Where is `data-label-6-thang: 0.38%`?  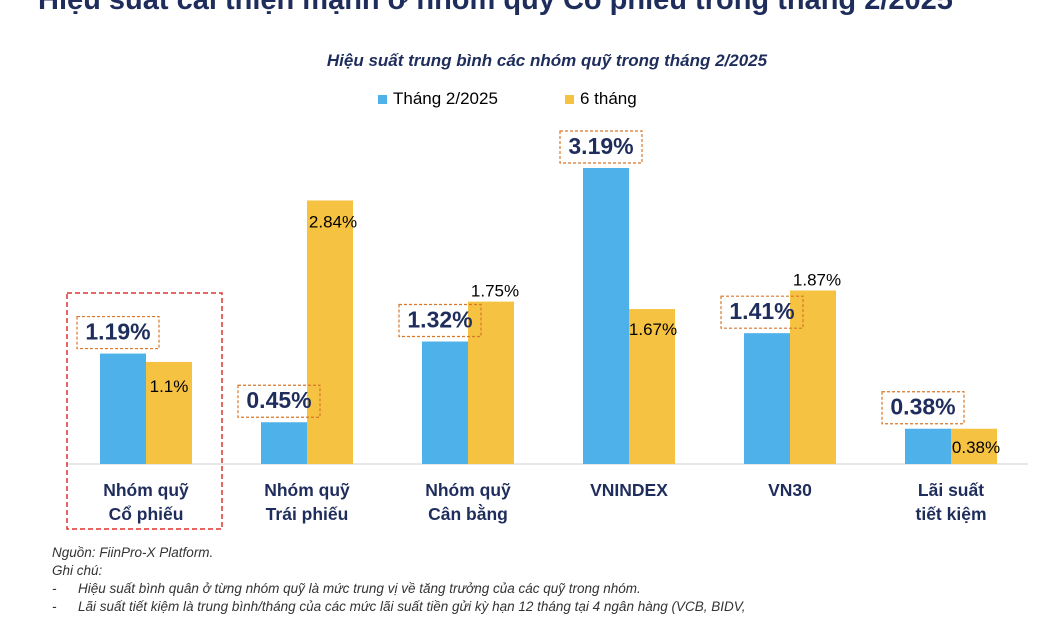
data-label-6-thang: 0.38% is located at coordinates (976, 447).